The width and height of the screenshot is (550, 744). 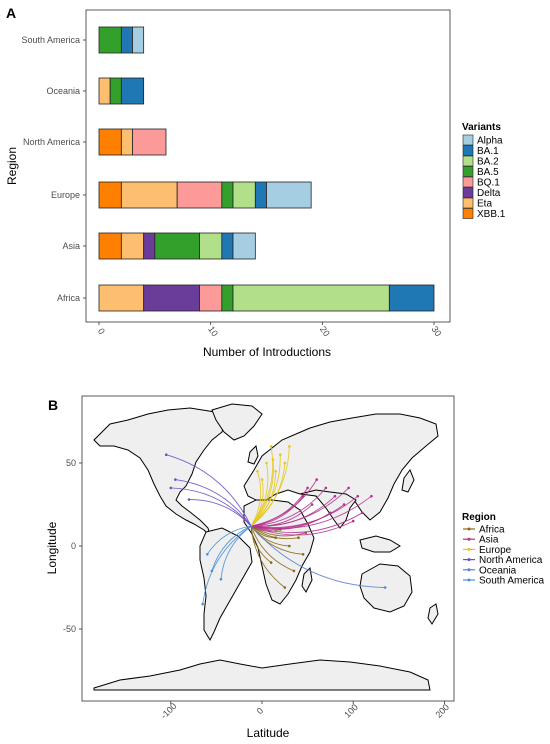 What do you see at coordinates (269, 330) in the screenshot?
I see `panel-a-x-ticks: 0 10 20 30` at bounding box center [269, 330].